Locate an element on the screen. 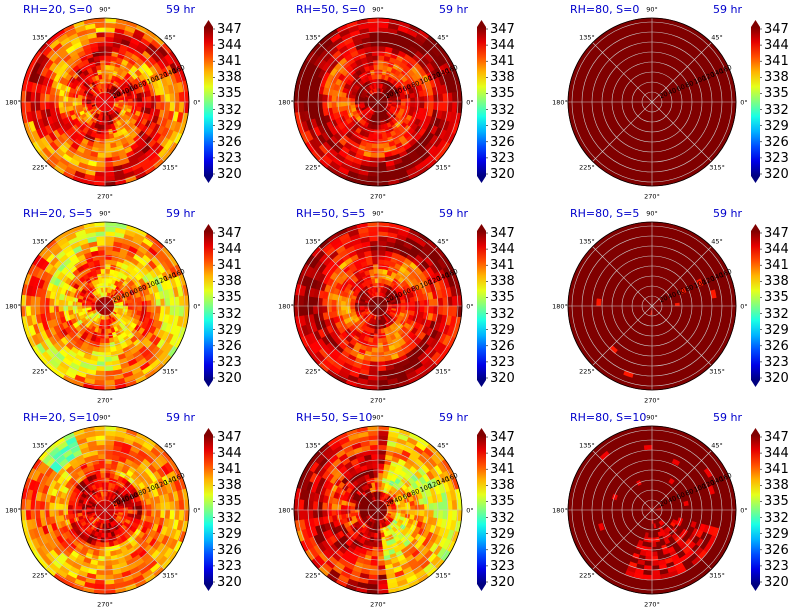 The width and height of the screenshot is (793, 612). angle-tick-label: 225° is located at coordinates (40, 168).